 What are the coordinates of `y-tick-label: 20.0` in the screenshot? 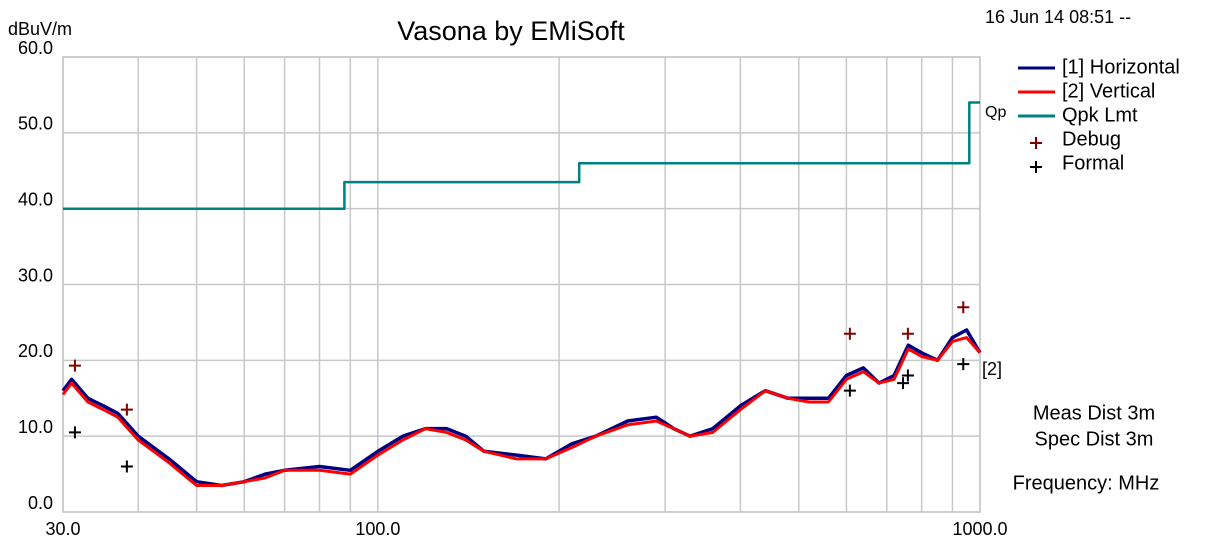 It's located at (35, 351).